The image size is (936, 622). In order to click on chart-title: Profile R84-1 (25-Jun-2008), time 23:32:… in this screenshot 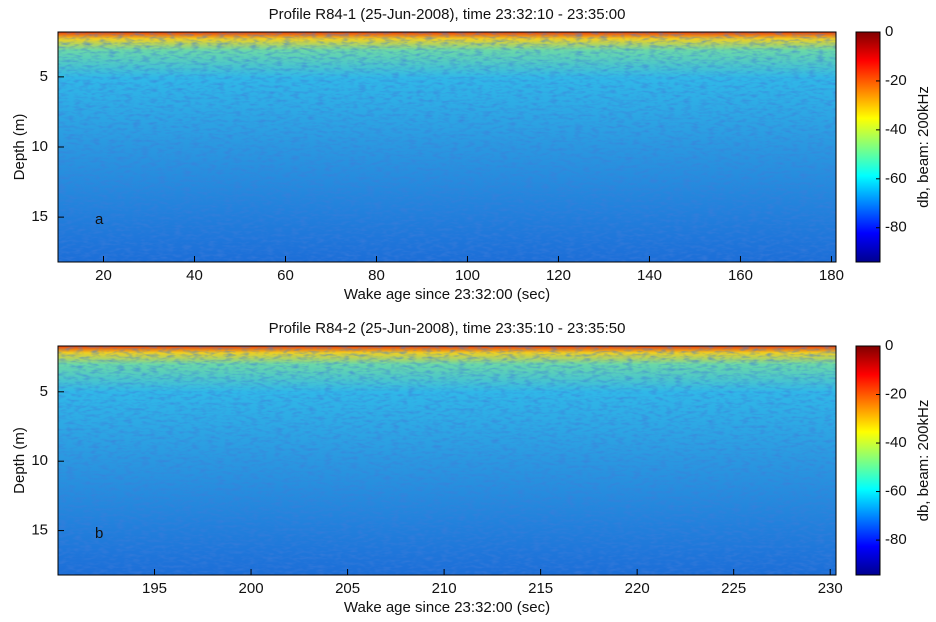, I will do `click(447, 14)`.